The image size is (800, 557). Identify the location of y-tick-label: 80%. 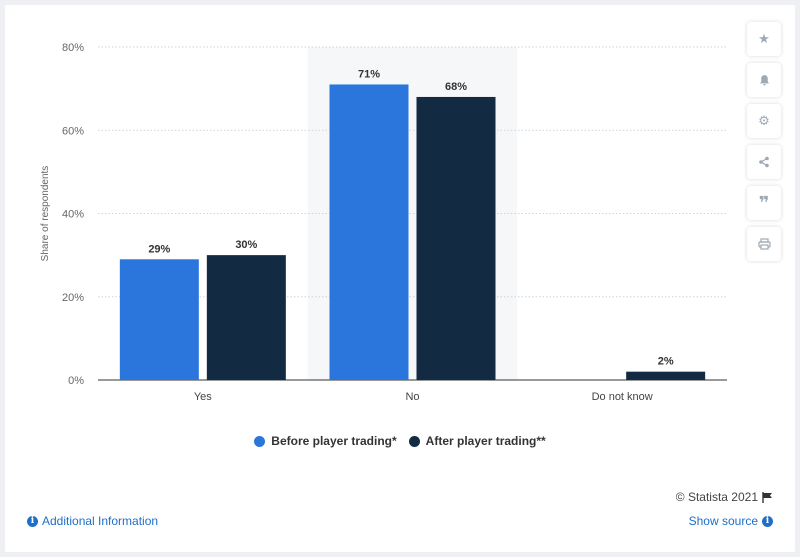
(73, 48).